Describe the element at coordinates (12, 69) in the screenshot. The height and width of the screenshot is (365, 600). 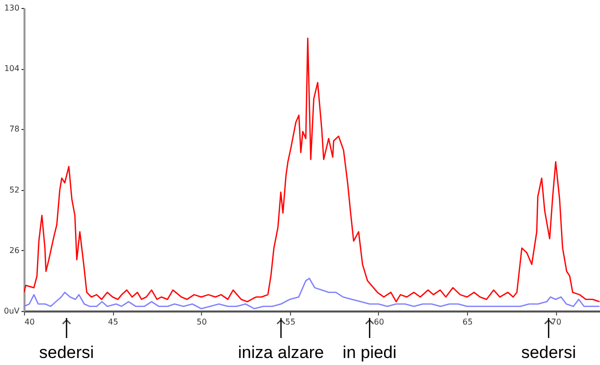
I see `y-tick-label: 104` at that location.